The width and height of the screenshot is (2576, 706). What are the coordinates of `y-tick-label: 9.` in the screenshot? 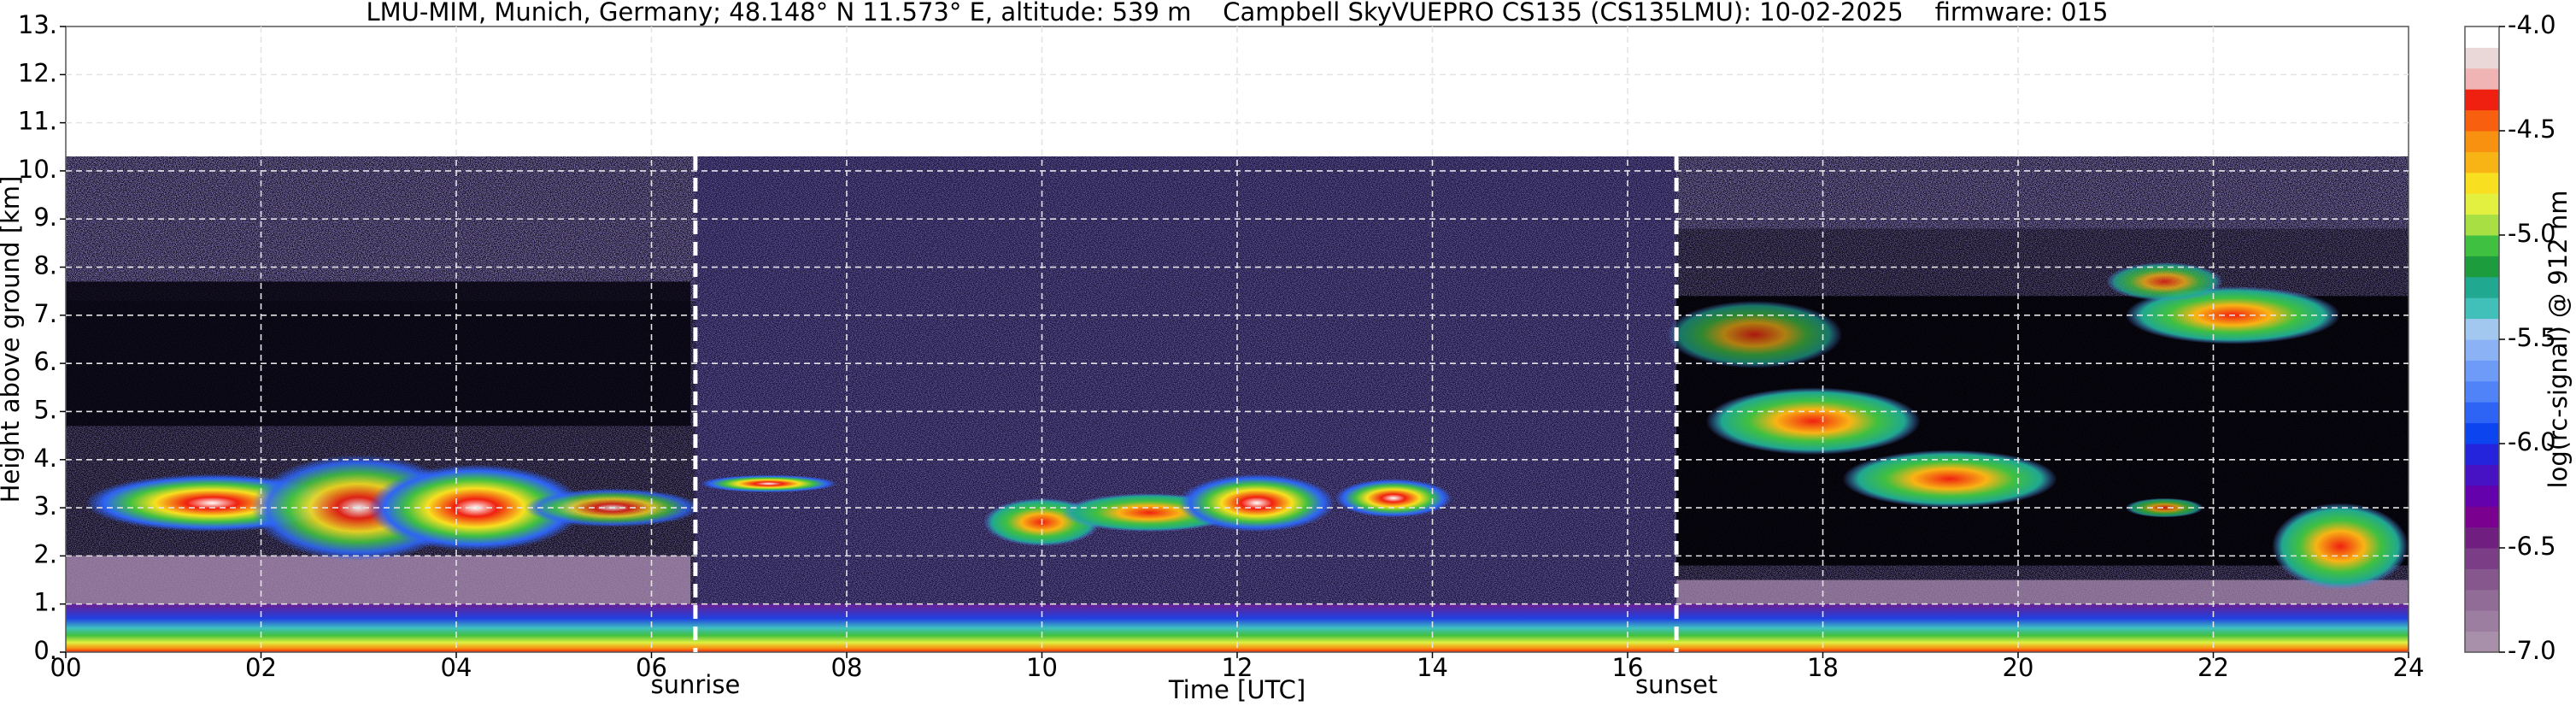 It's located at (45, 217).